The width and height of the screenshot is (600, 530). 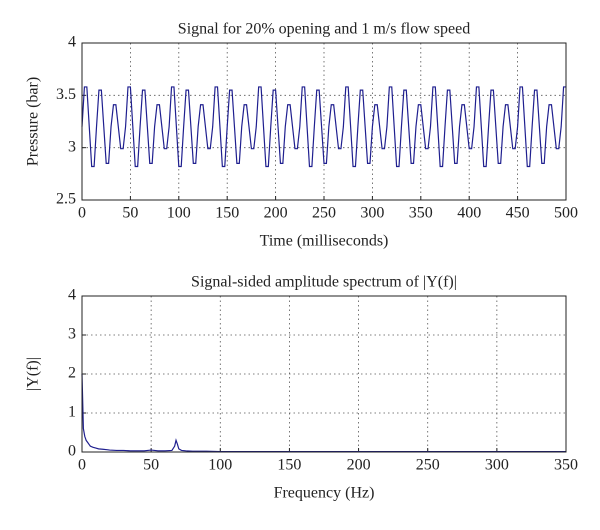 I want to click on y-axis-label: |Y(f)|, so click(x=33, y=374).